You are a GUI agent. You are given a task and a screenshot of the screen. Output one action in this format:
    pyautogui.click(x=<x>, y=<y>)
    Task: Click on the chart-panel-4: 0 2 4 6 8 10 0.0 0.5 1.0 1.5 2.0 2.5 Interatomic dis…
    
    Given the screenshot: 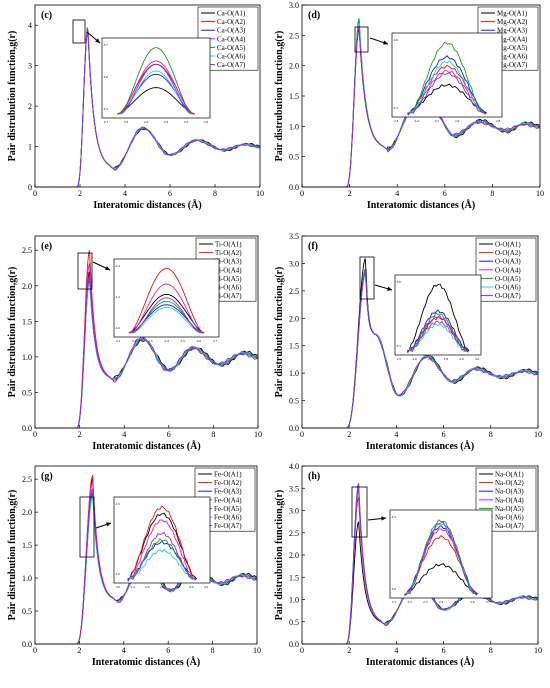 What is the action you would take?
    pyautogui.click(x=134, y=566)
    